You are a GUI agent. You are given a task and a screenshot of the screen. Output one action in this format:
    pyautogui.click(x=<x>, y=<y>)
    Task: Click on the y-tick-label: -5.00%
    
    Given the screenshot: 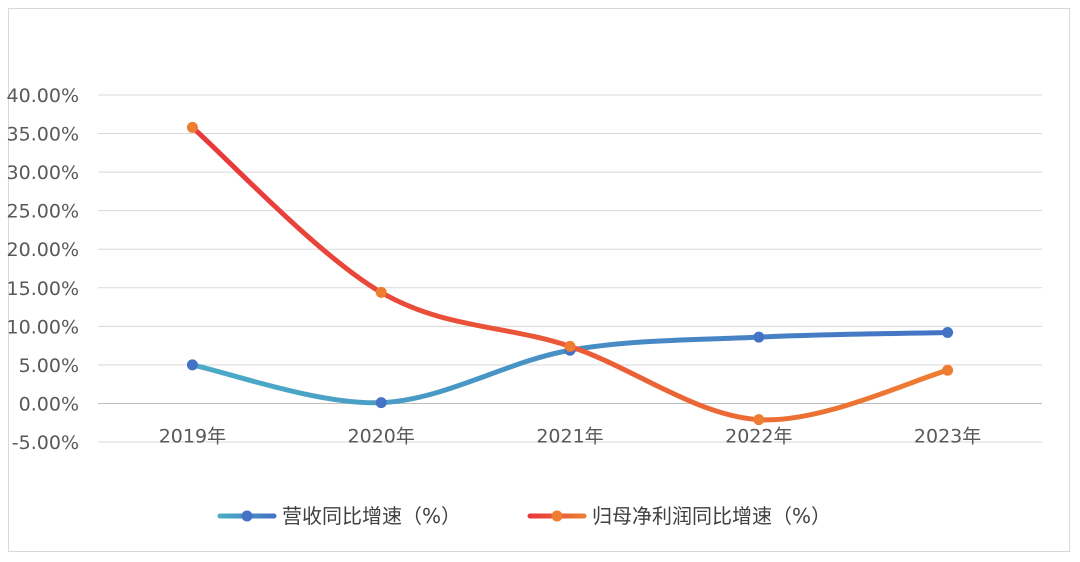 What is the action you would take?
    pyautogui.click(x=45, y=443)
    